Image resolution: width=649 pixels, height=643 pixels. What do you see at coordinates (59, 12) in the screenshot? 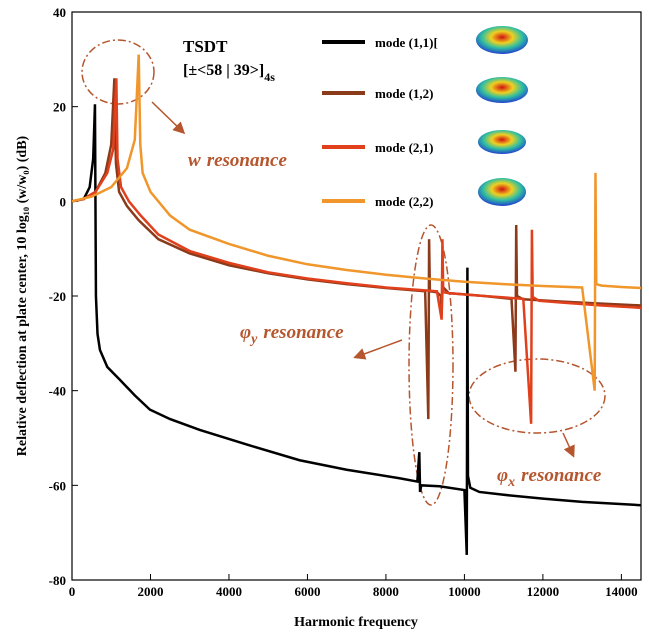
I see `y-tick-label: 40` at bounding box center [59, 12].